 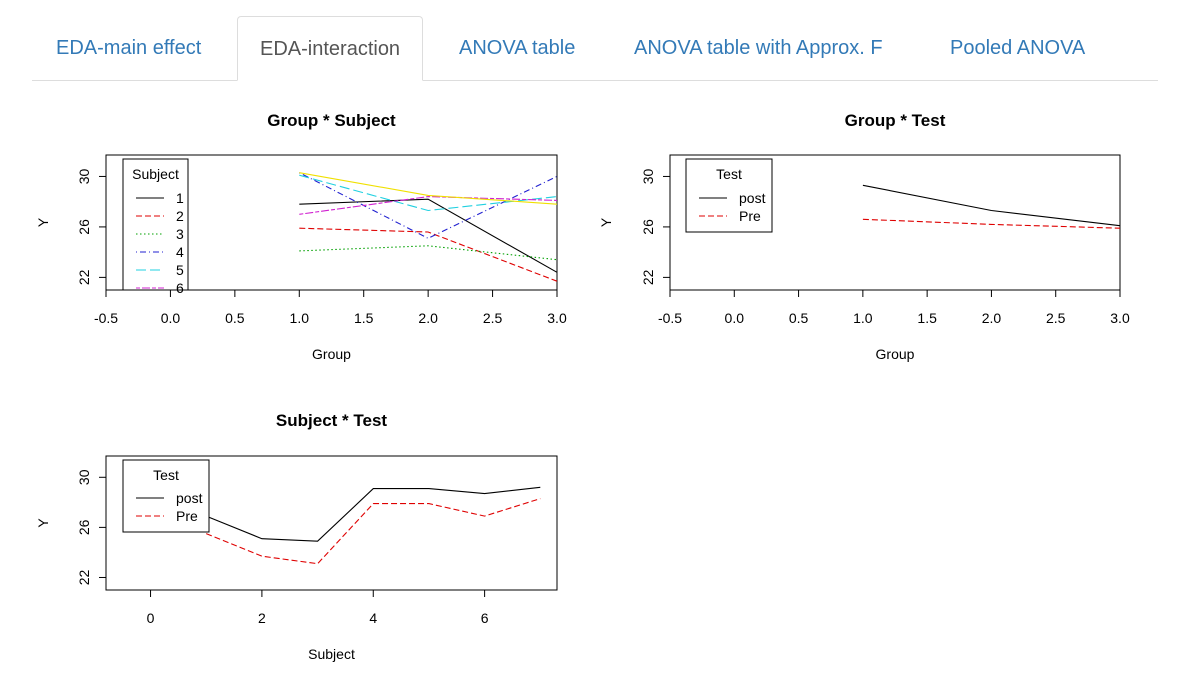 I want to click on x-axis-label: Subject, so click(x=331, y=654).